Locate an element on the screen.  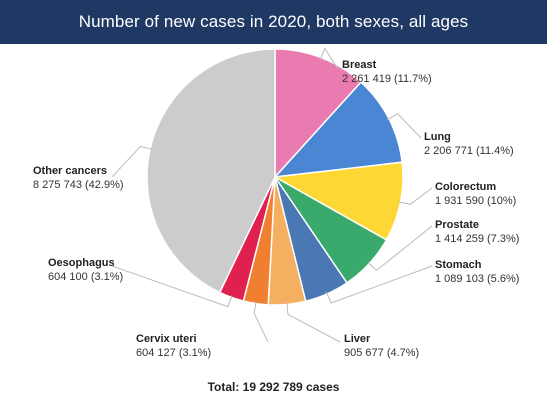
label-stomach-name: Stomach is located at coordinates (458, 265).